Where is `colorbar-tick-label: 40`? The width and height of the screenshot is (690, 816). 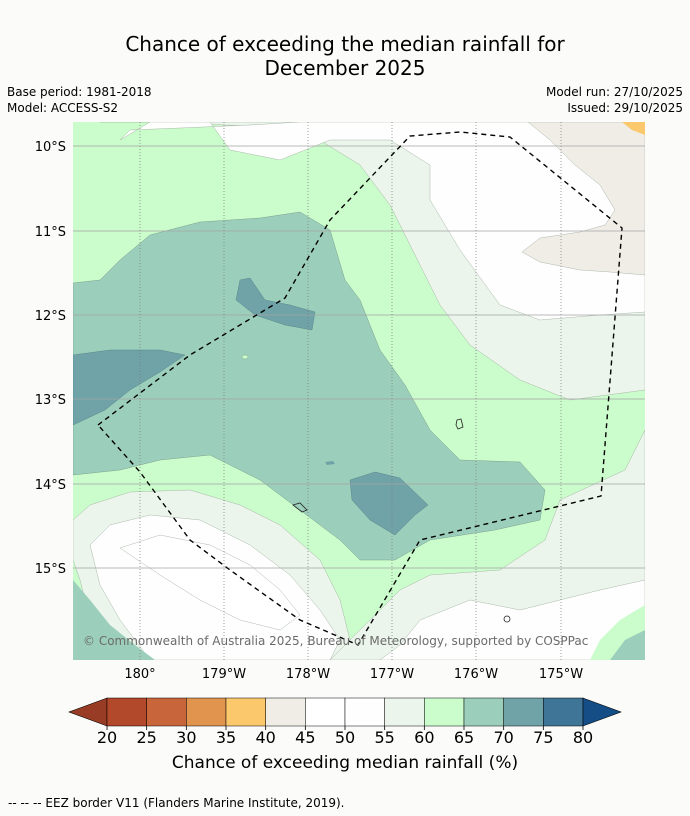
colorbar-tick-label: 40 is located at coordinates (265, 737).